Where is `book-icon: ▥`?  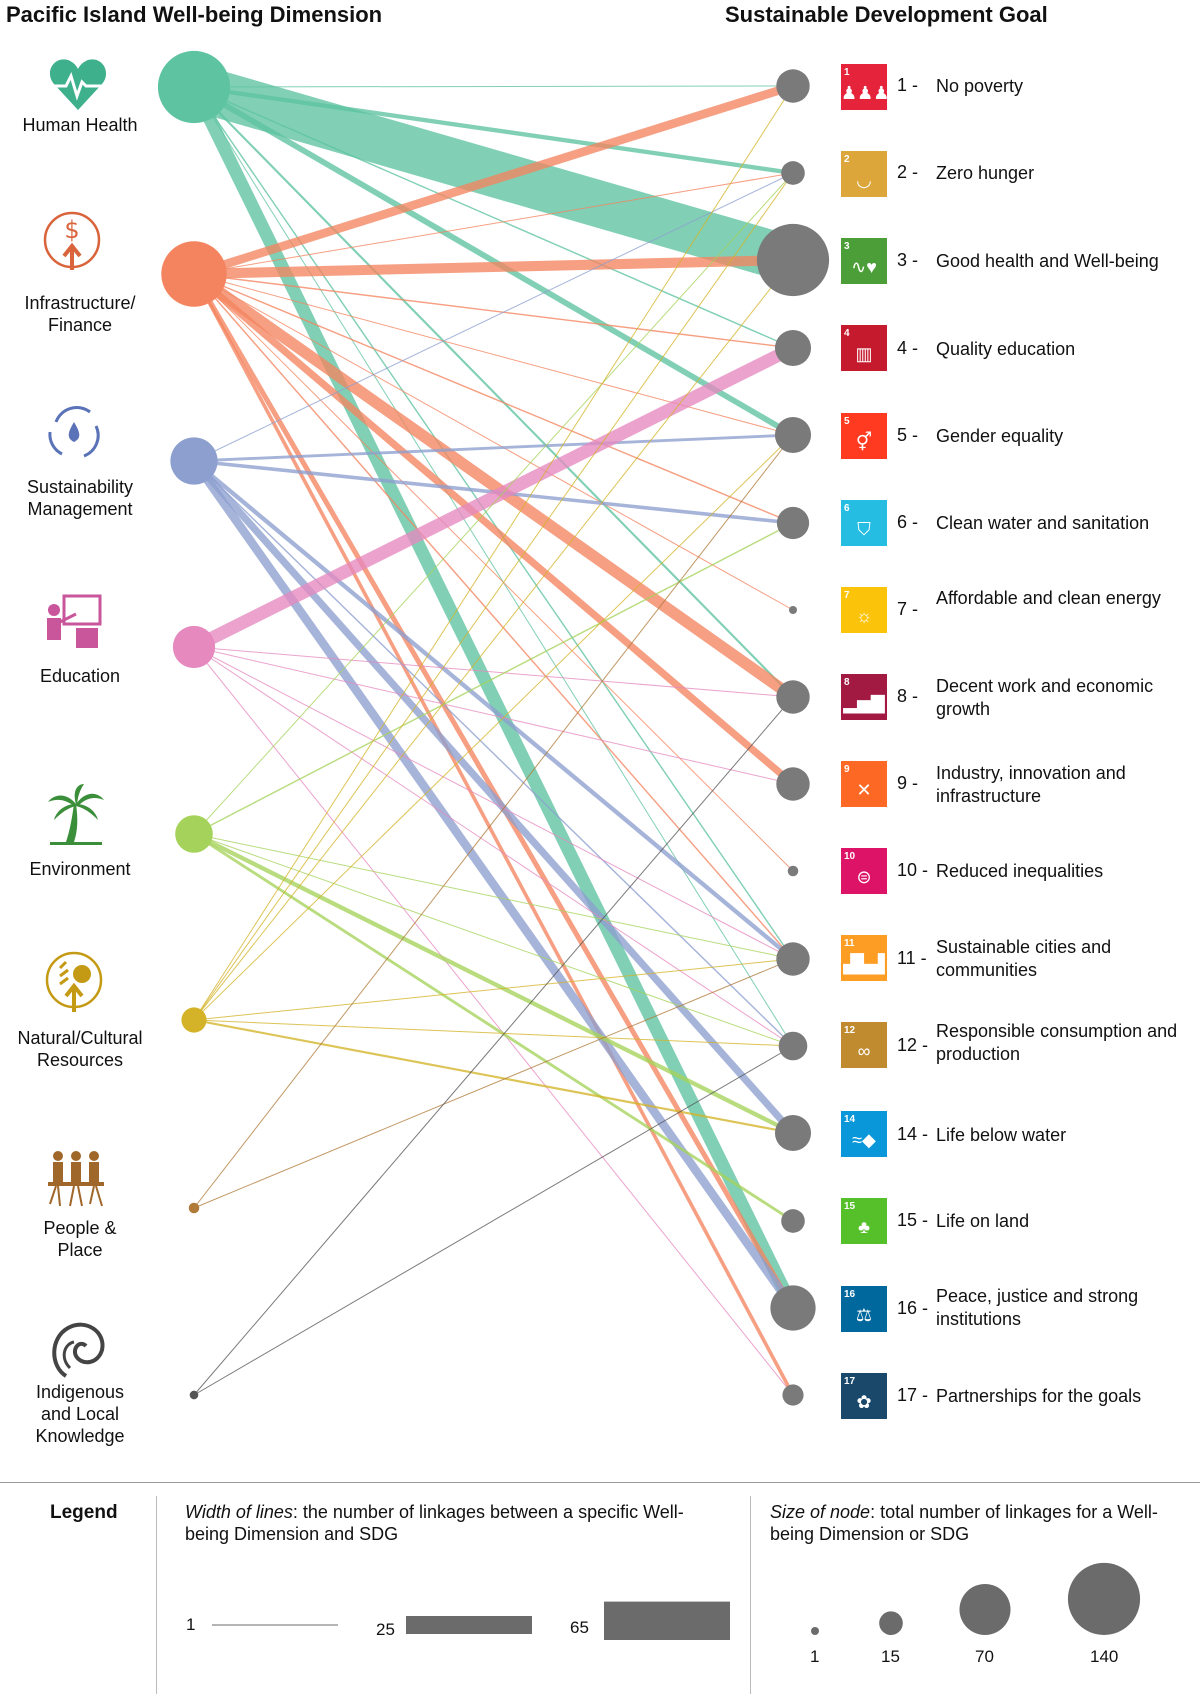
book-icon: ▥ is located at coordinates (864, 354).